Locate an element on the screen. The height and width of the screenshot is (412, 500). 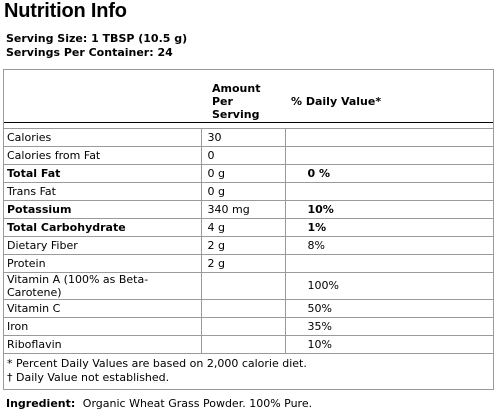
nutrient-name: Calories is located at coordinates (103, 137).